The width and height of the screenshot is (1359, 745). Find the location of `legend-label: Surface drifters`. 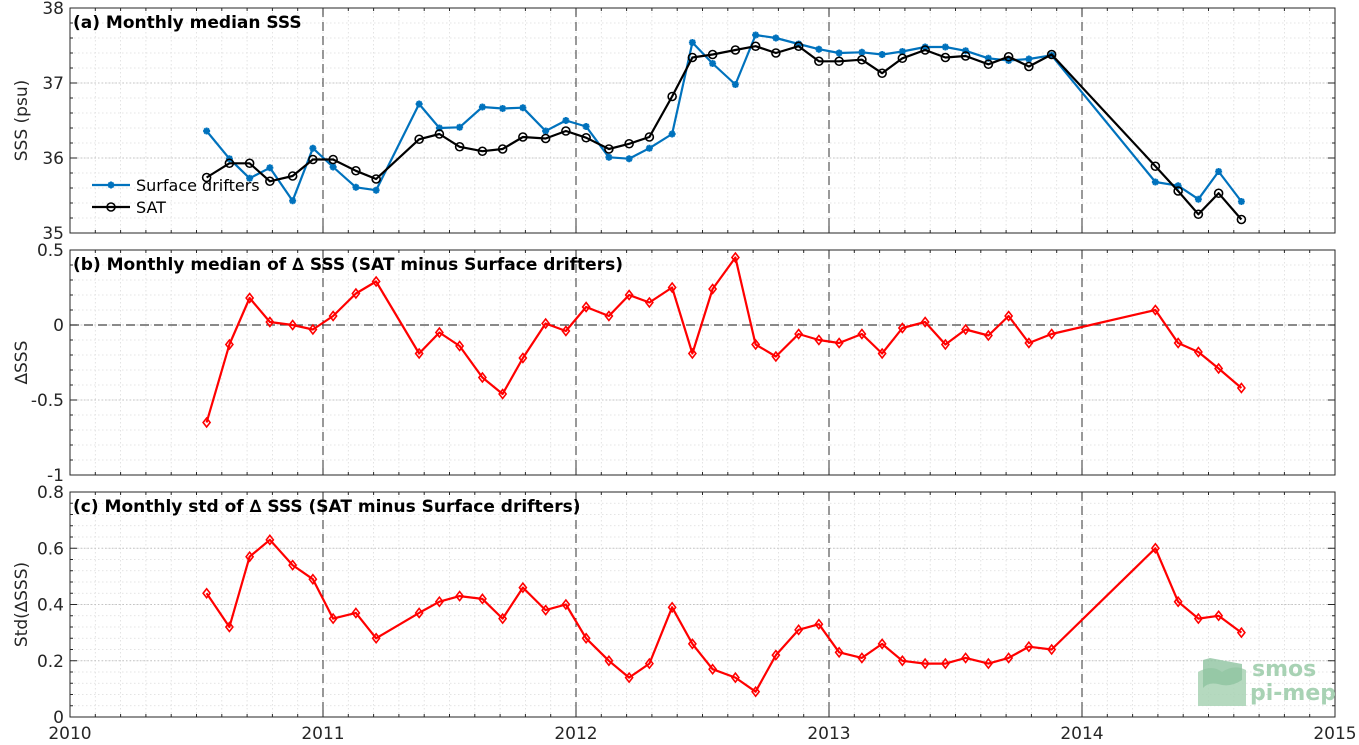

legend-label: Surface drifters is located at coordinates (198, 185).